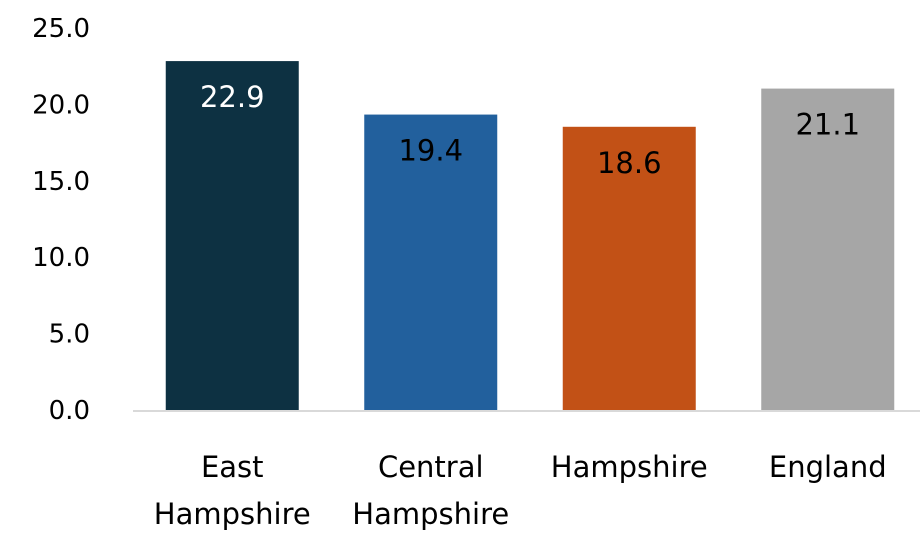  Describe the element at coordinates (232, 467) in the screenshot. I see `x-category-label-line: East` at that location.